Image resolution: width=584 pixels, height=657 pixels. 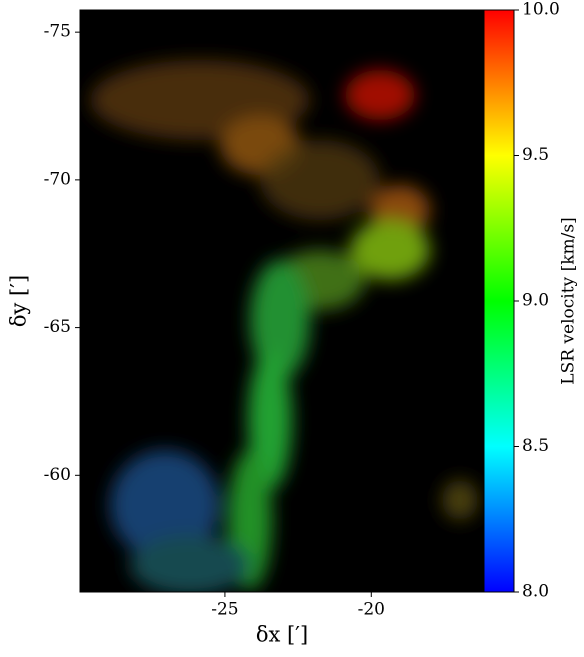 I want to click on colorbar-tick-label: 10.0, so click(x=541, y=10).